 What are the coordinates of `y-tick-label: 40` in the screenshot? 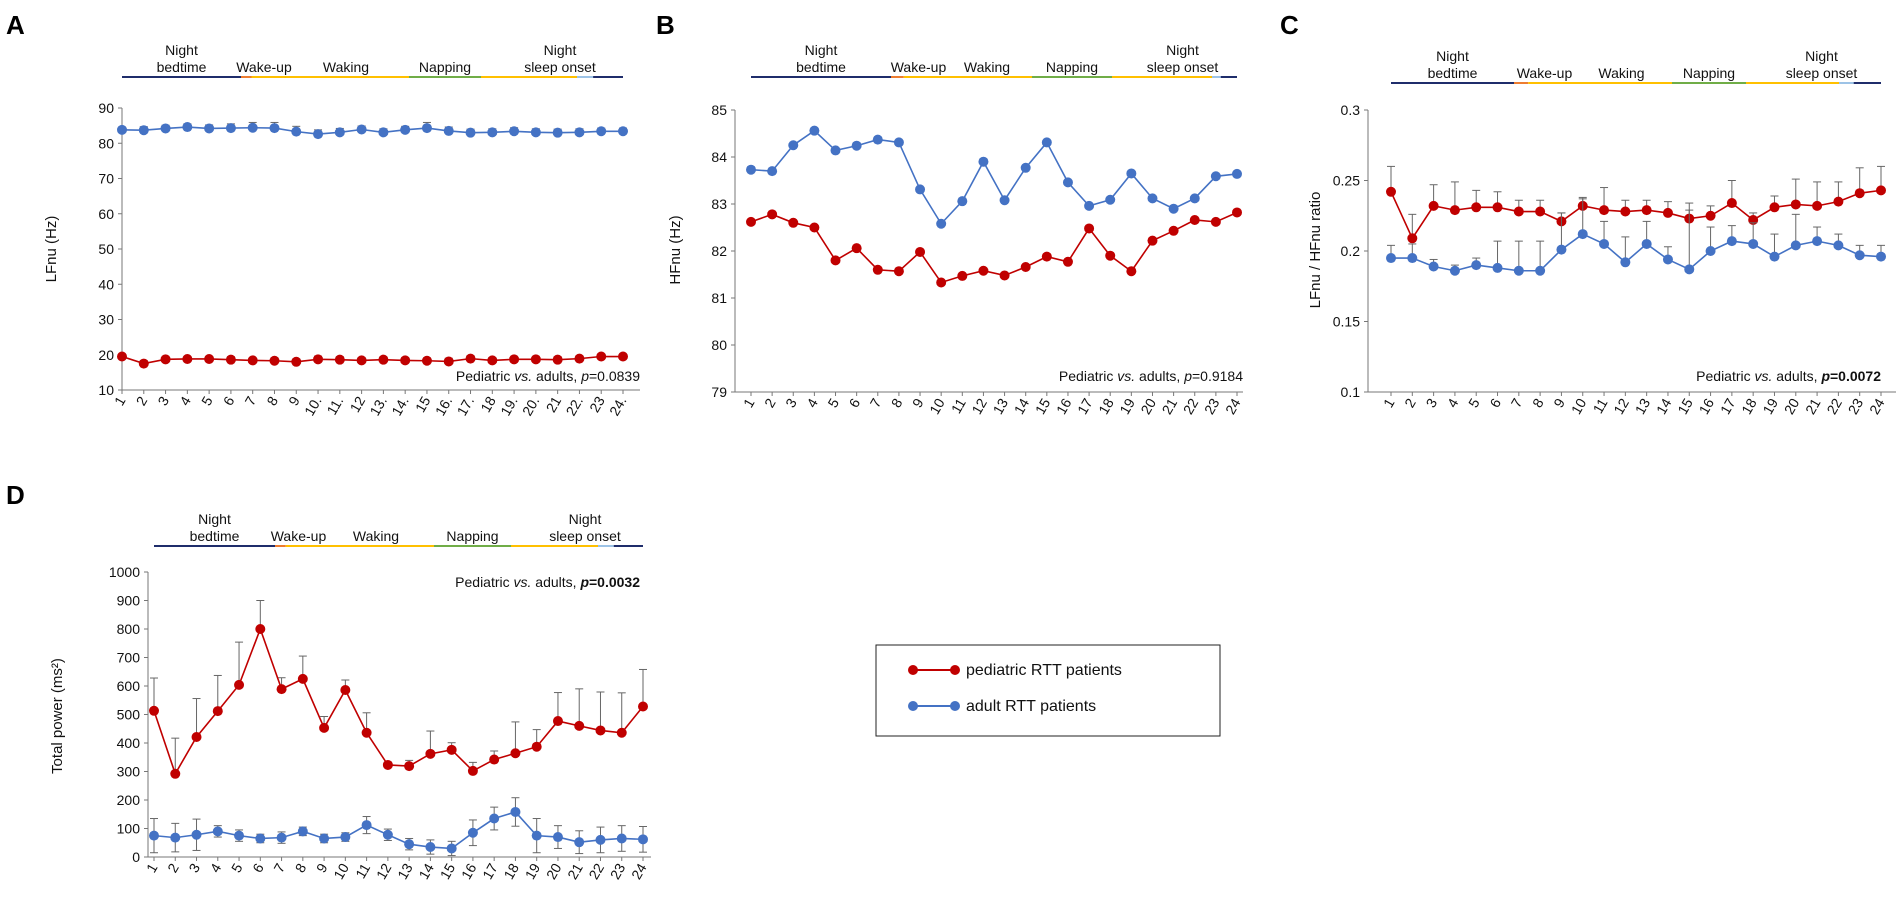 It's located at (106, 284).